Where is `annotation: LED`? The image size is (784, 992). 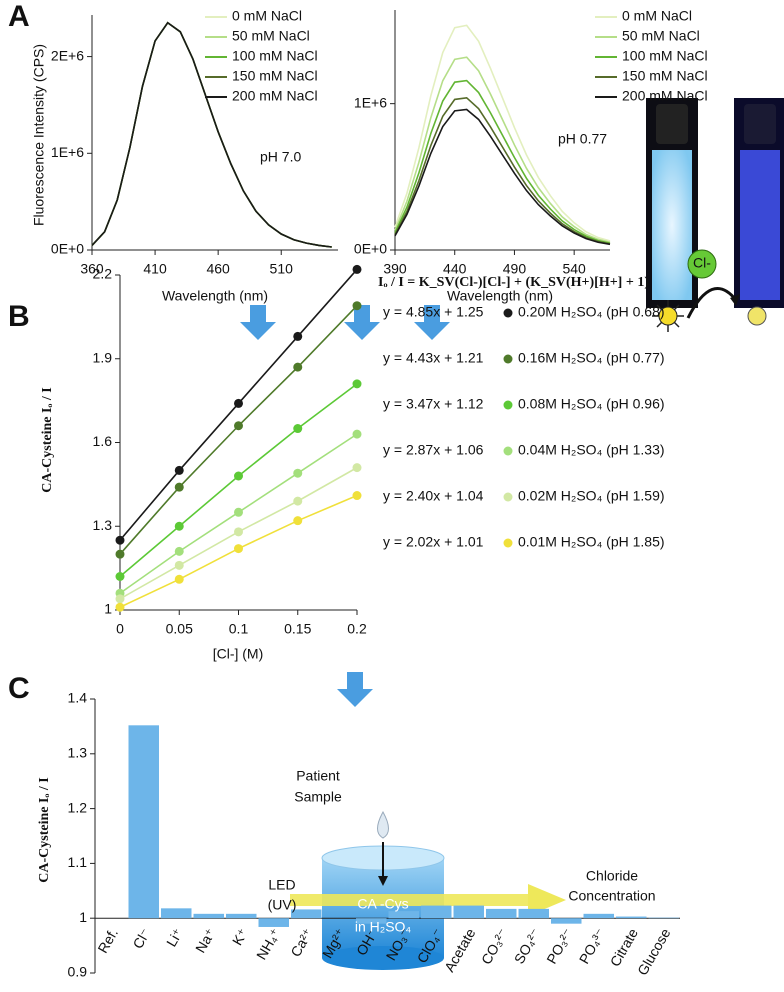
annotation: LED is located at coordinates (281, 885).